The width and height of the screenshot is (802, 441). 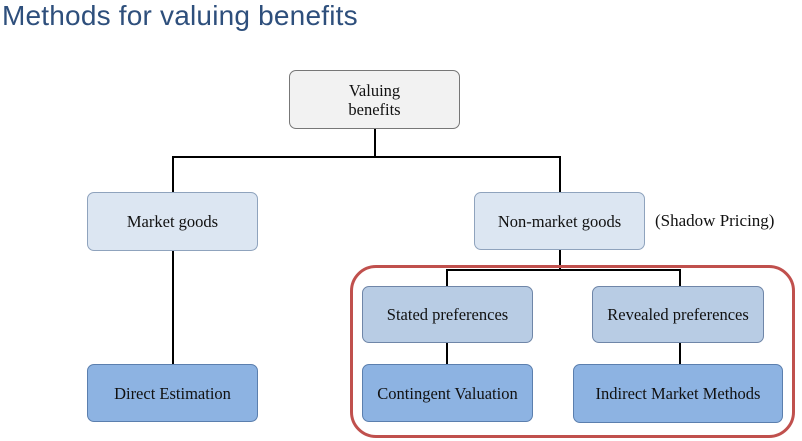 What do you see at coordinates (715, 220) in the screenshot?
I see `shadow-pricing-note: (Shadow Pricing)` at bounding box center [715, 220].